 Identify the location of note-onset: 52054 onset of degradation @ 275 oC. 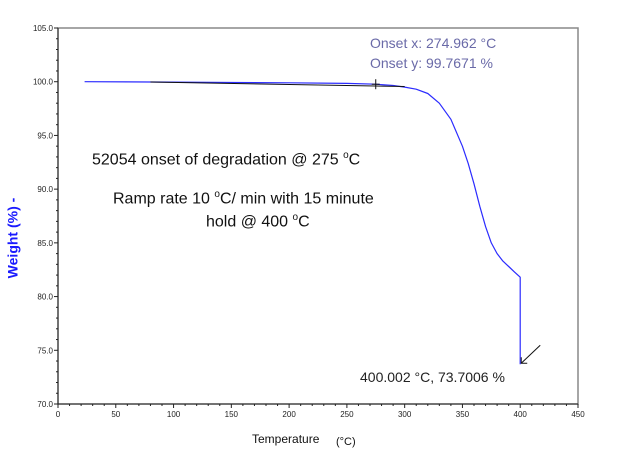
(226, 159).